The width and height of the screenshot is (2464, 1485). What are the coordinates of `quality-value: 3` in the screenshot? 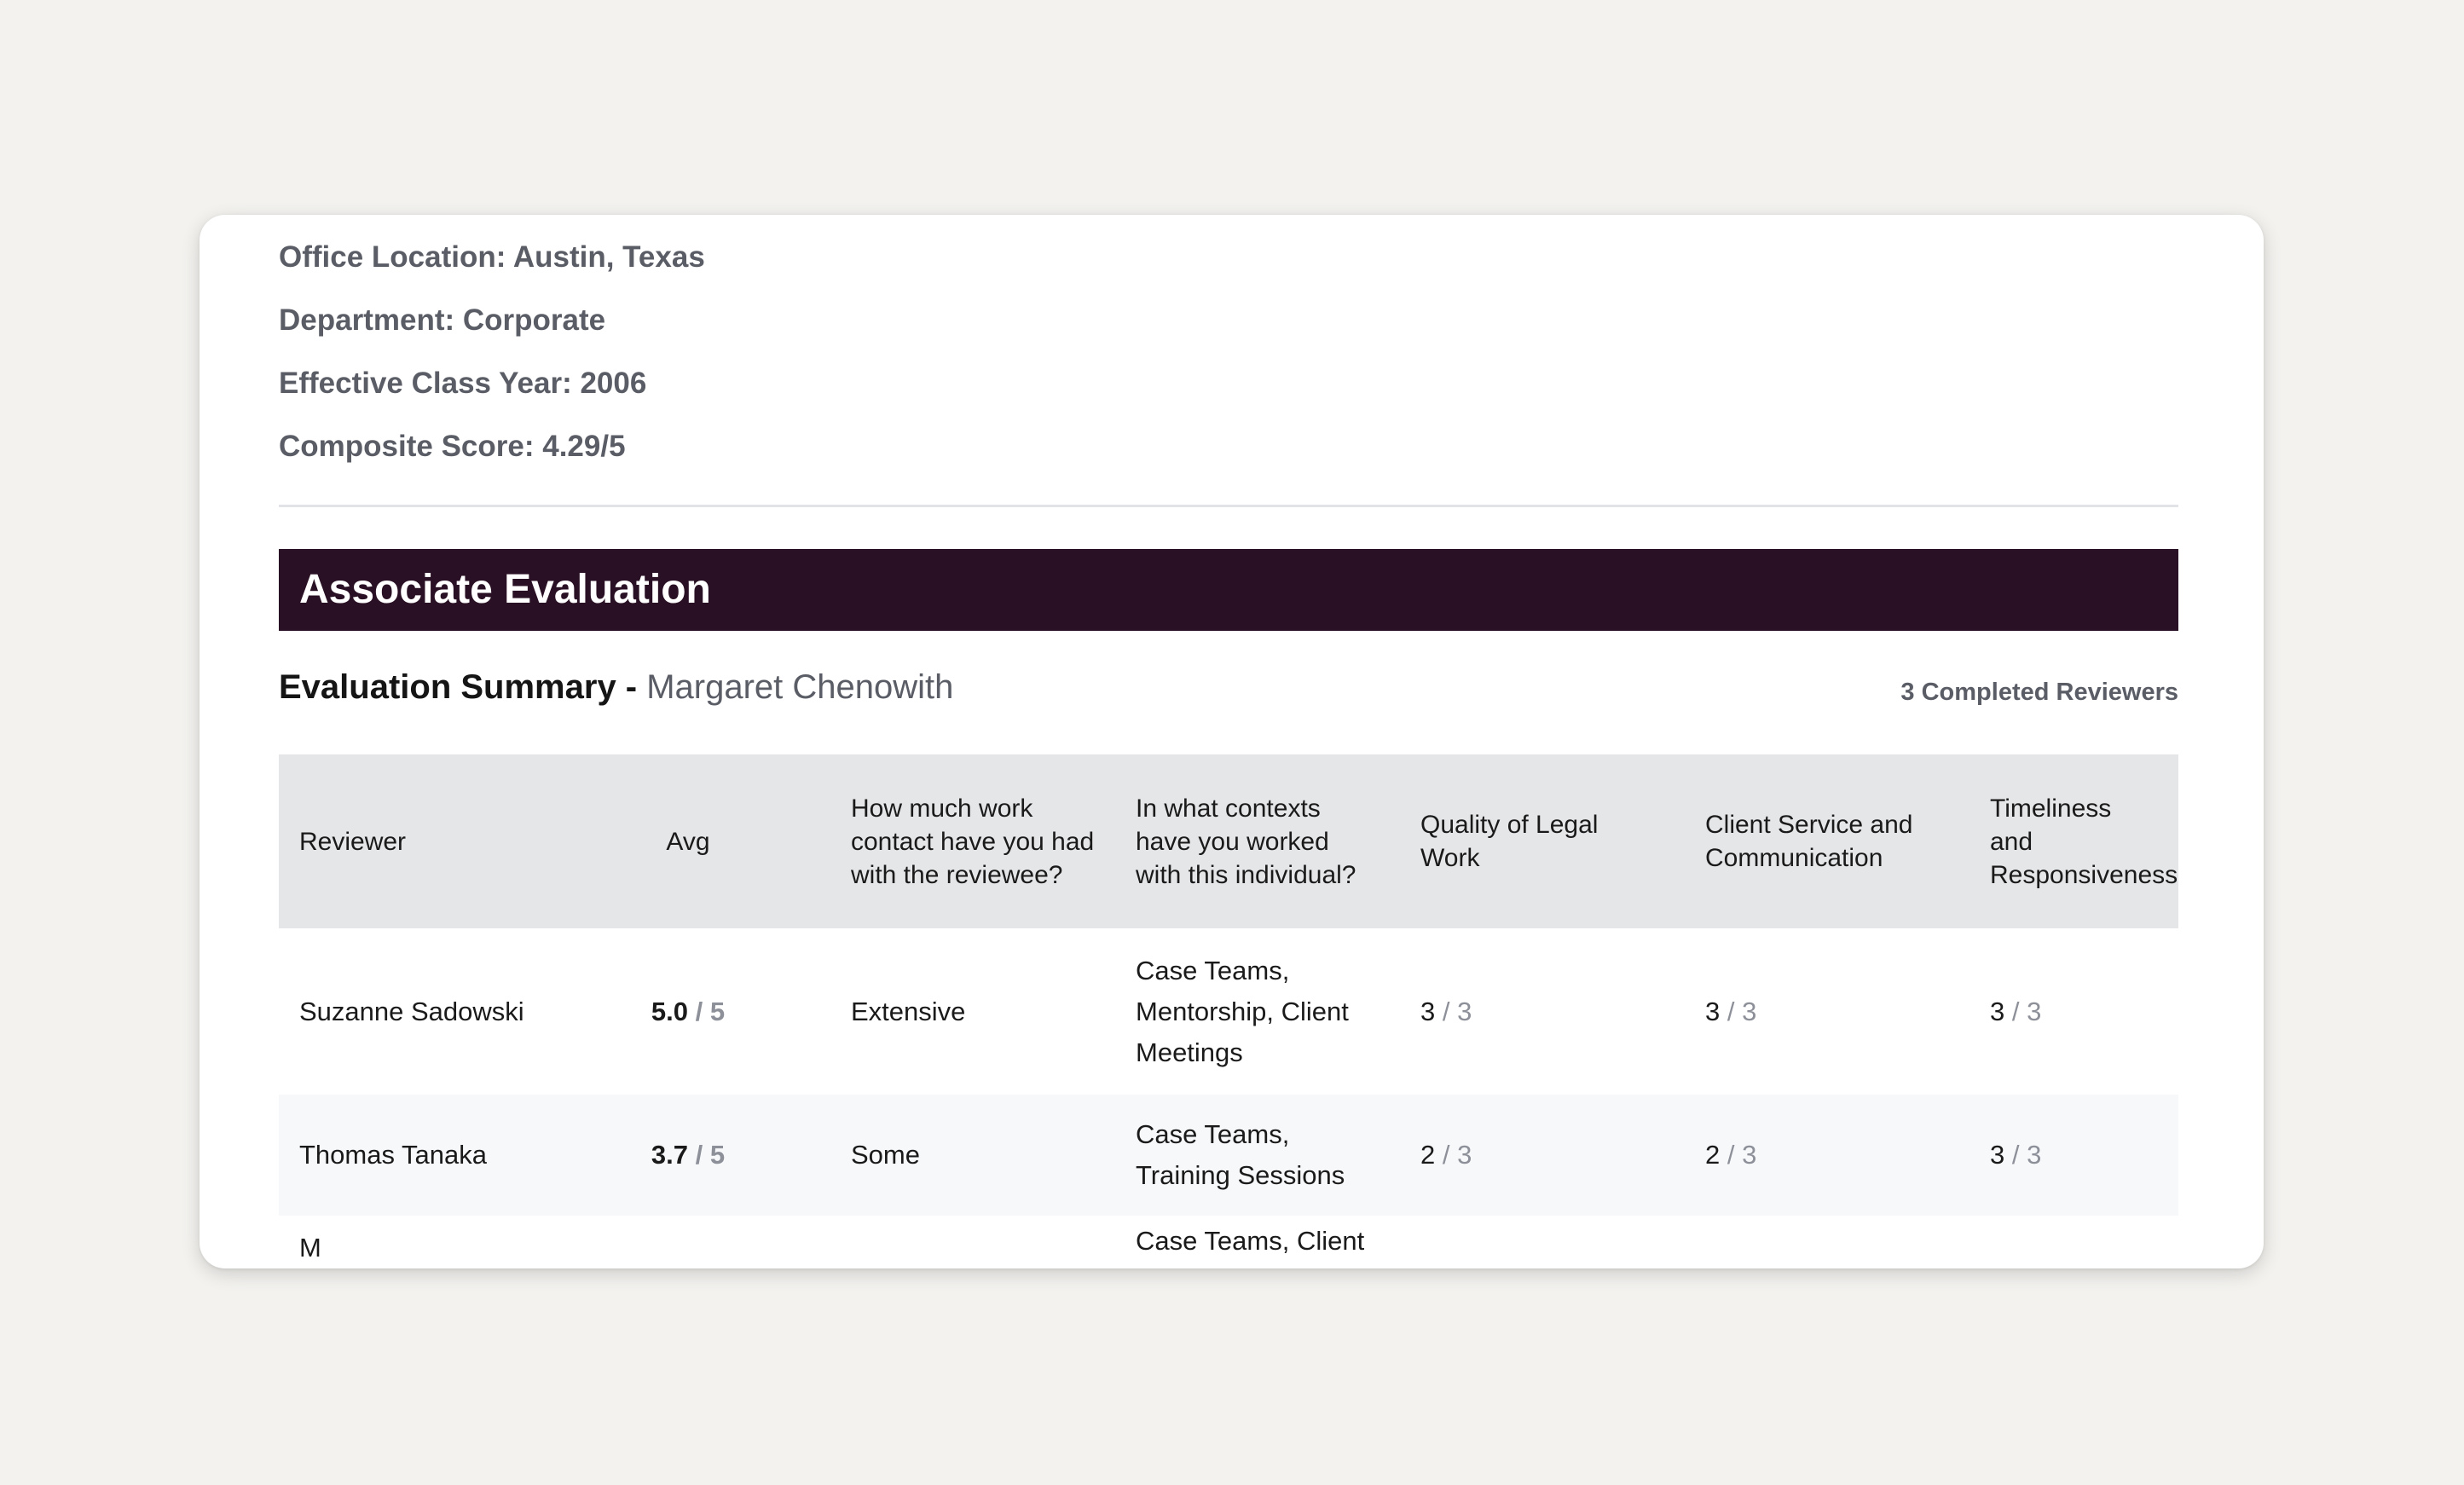 It's located at (1428, 1011).